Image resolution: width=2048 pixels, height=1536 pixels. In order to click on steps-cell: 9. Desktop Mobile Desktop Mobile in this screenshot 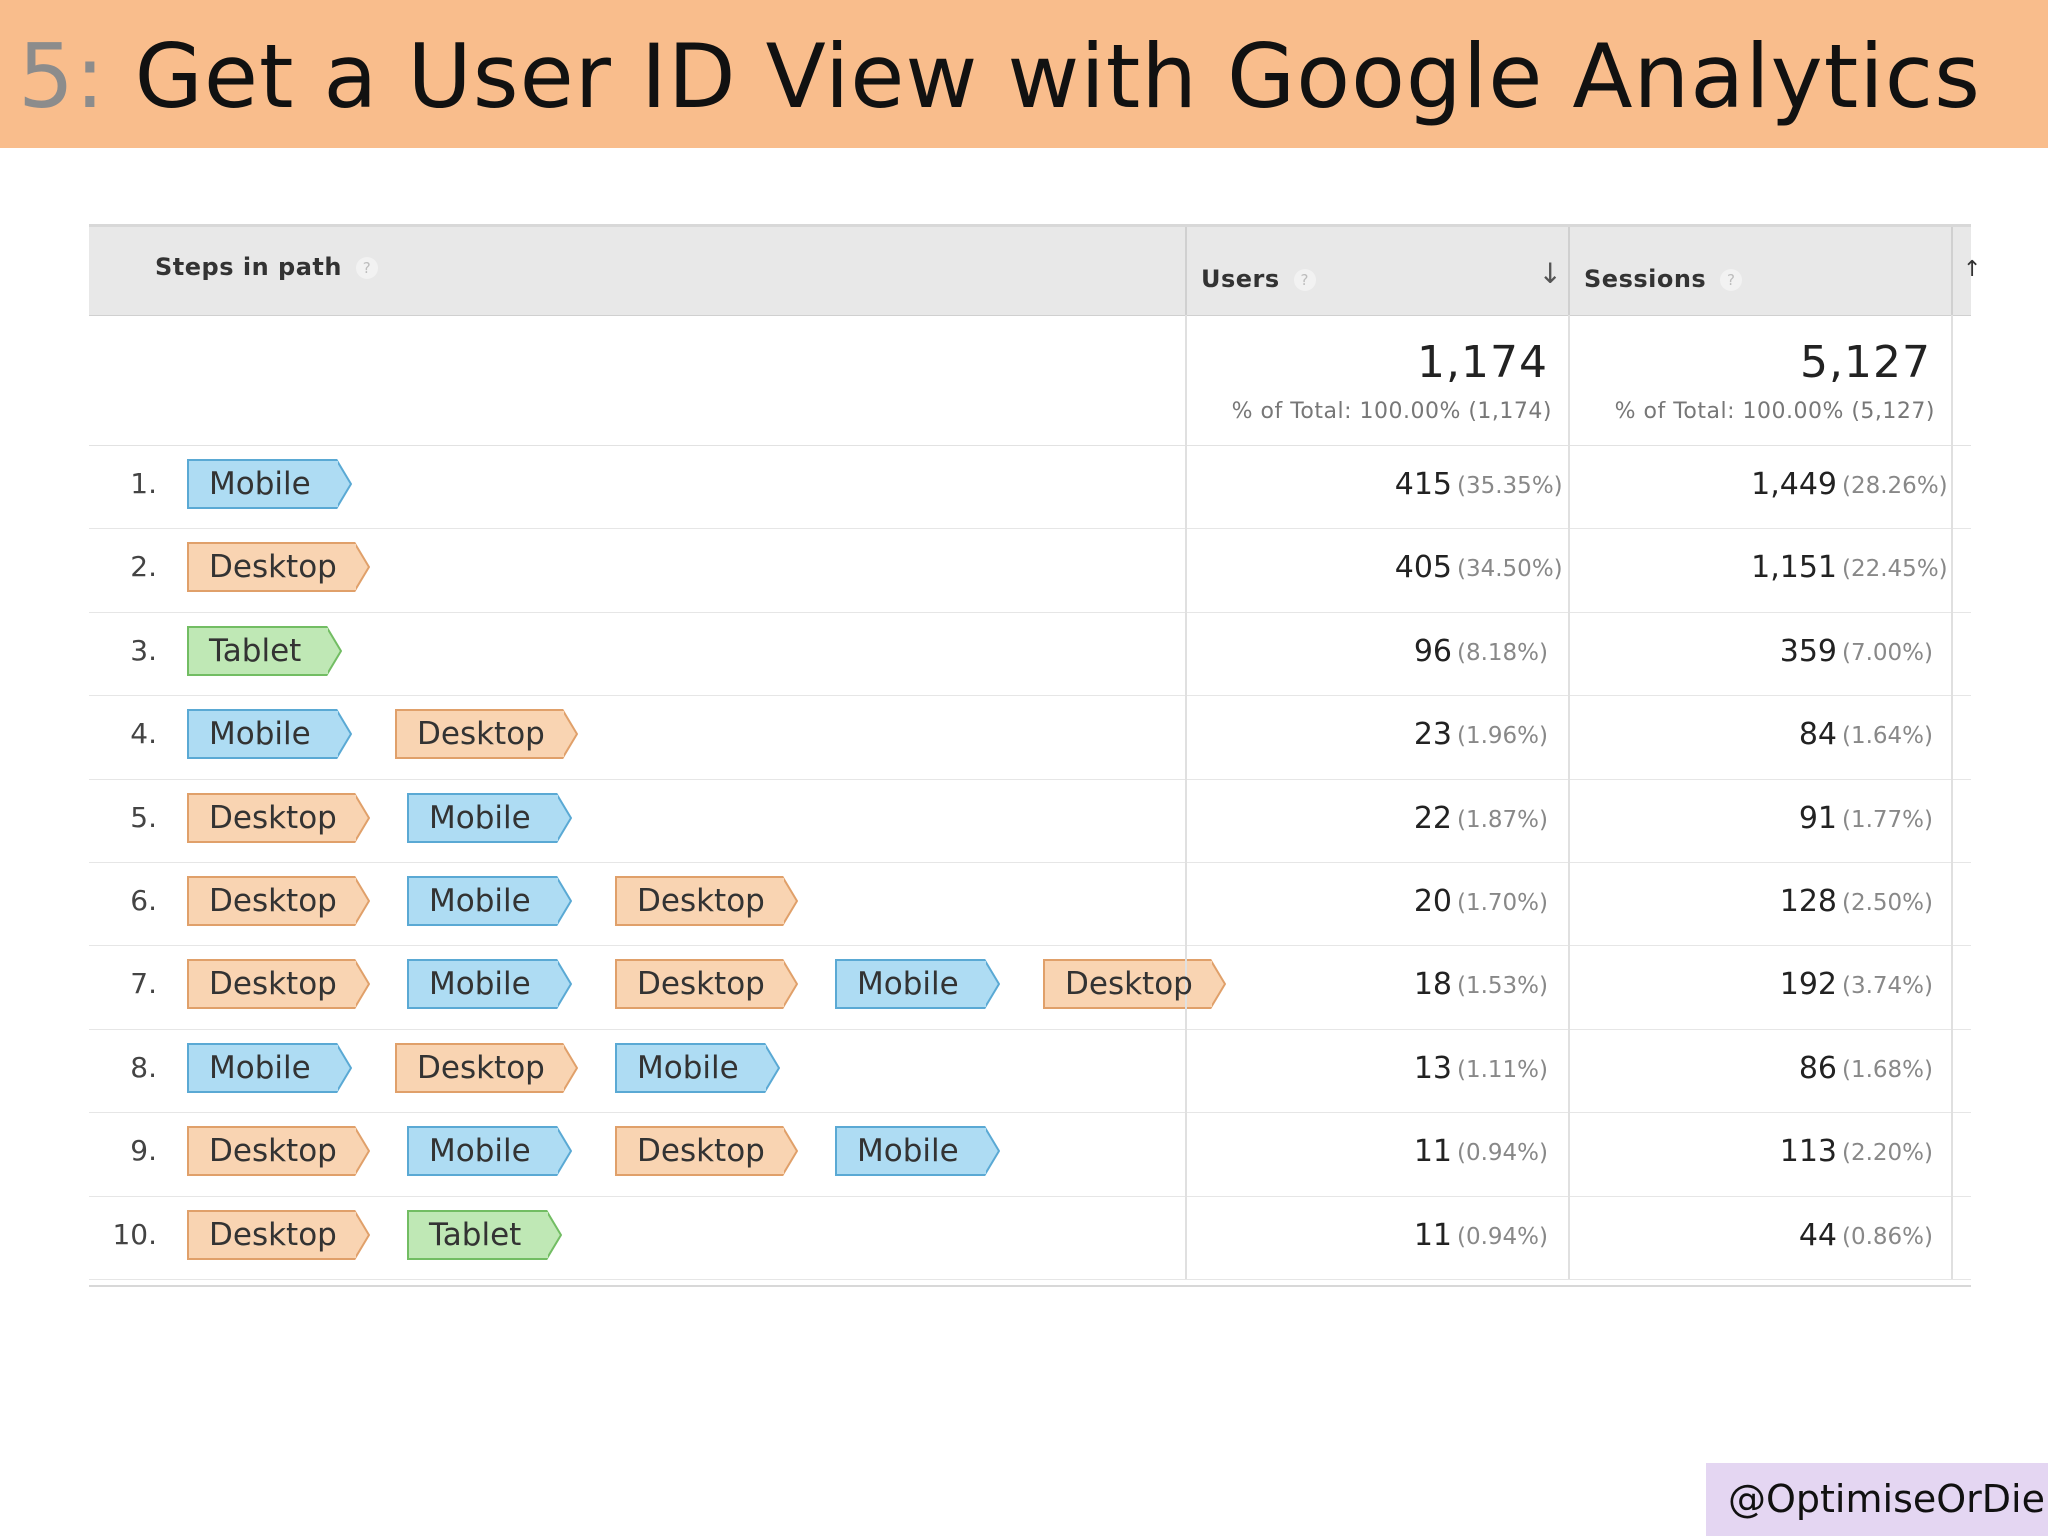, I will do `click(637, 1153)`.